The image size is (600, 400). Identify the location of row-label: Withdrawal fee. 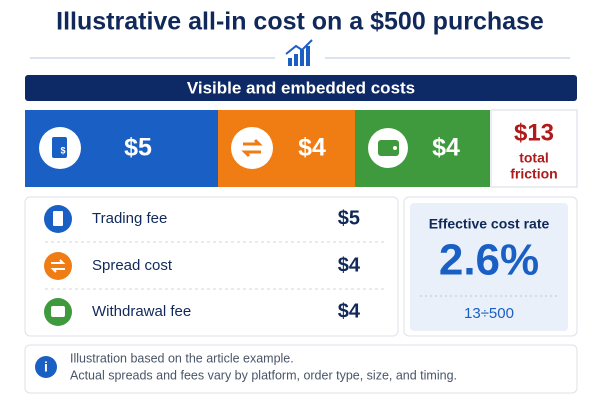
(141, 311).